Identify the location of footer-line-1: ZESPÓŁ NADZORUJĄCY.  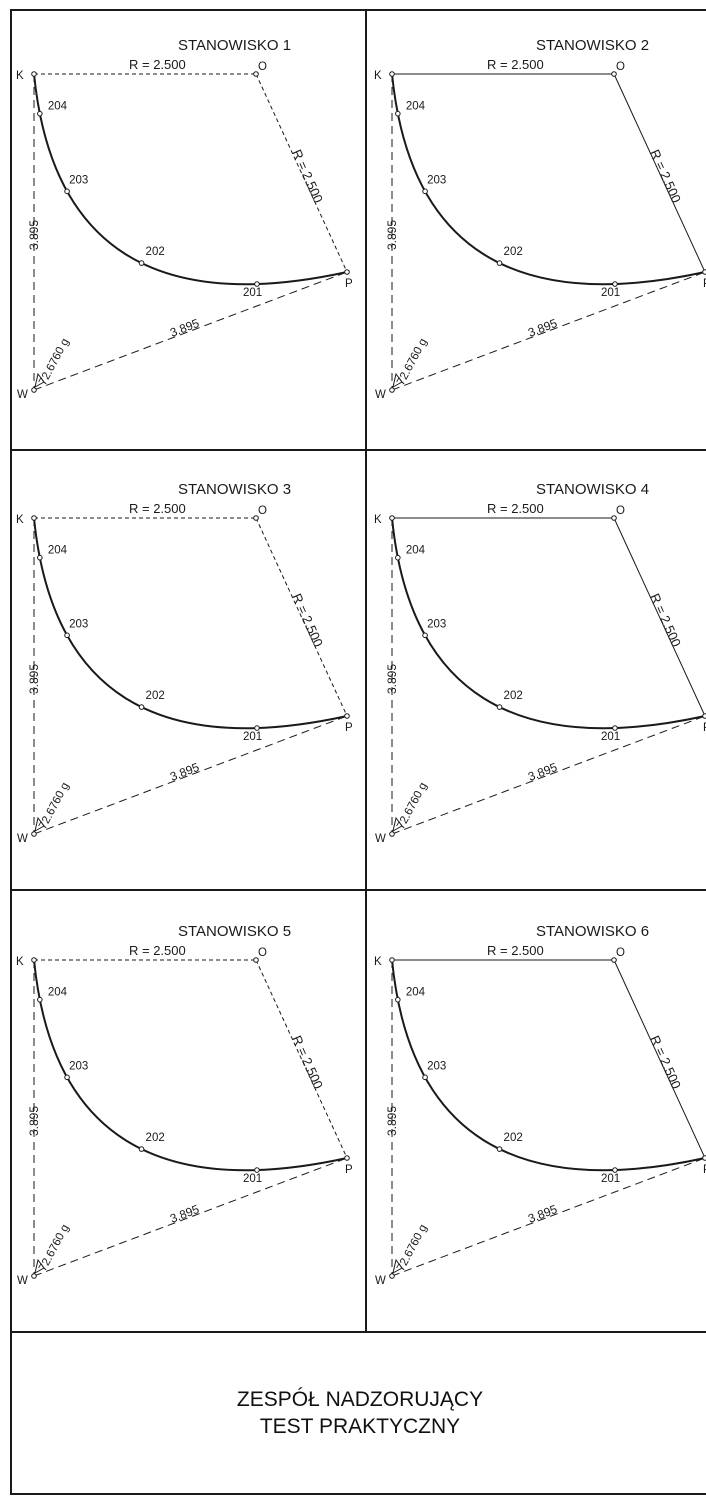
(360, 1399).